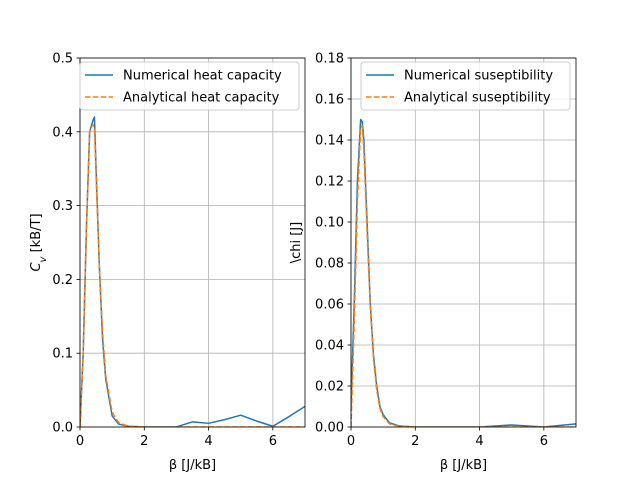 Image resolution: width=640 pixels, height=480 pixels. I want to click on y-axis-label: \chi [J], so click(296, 243).